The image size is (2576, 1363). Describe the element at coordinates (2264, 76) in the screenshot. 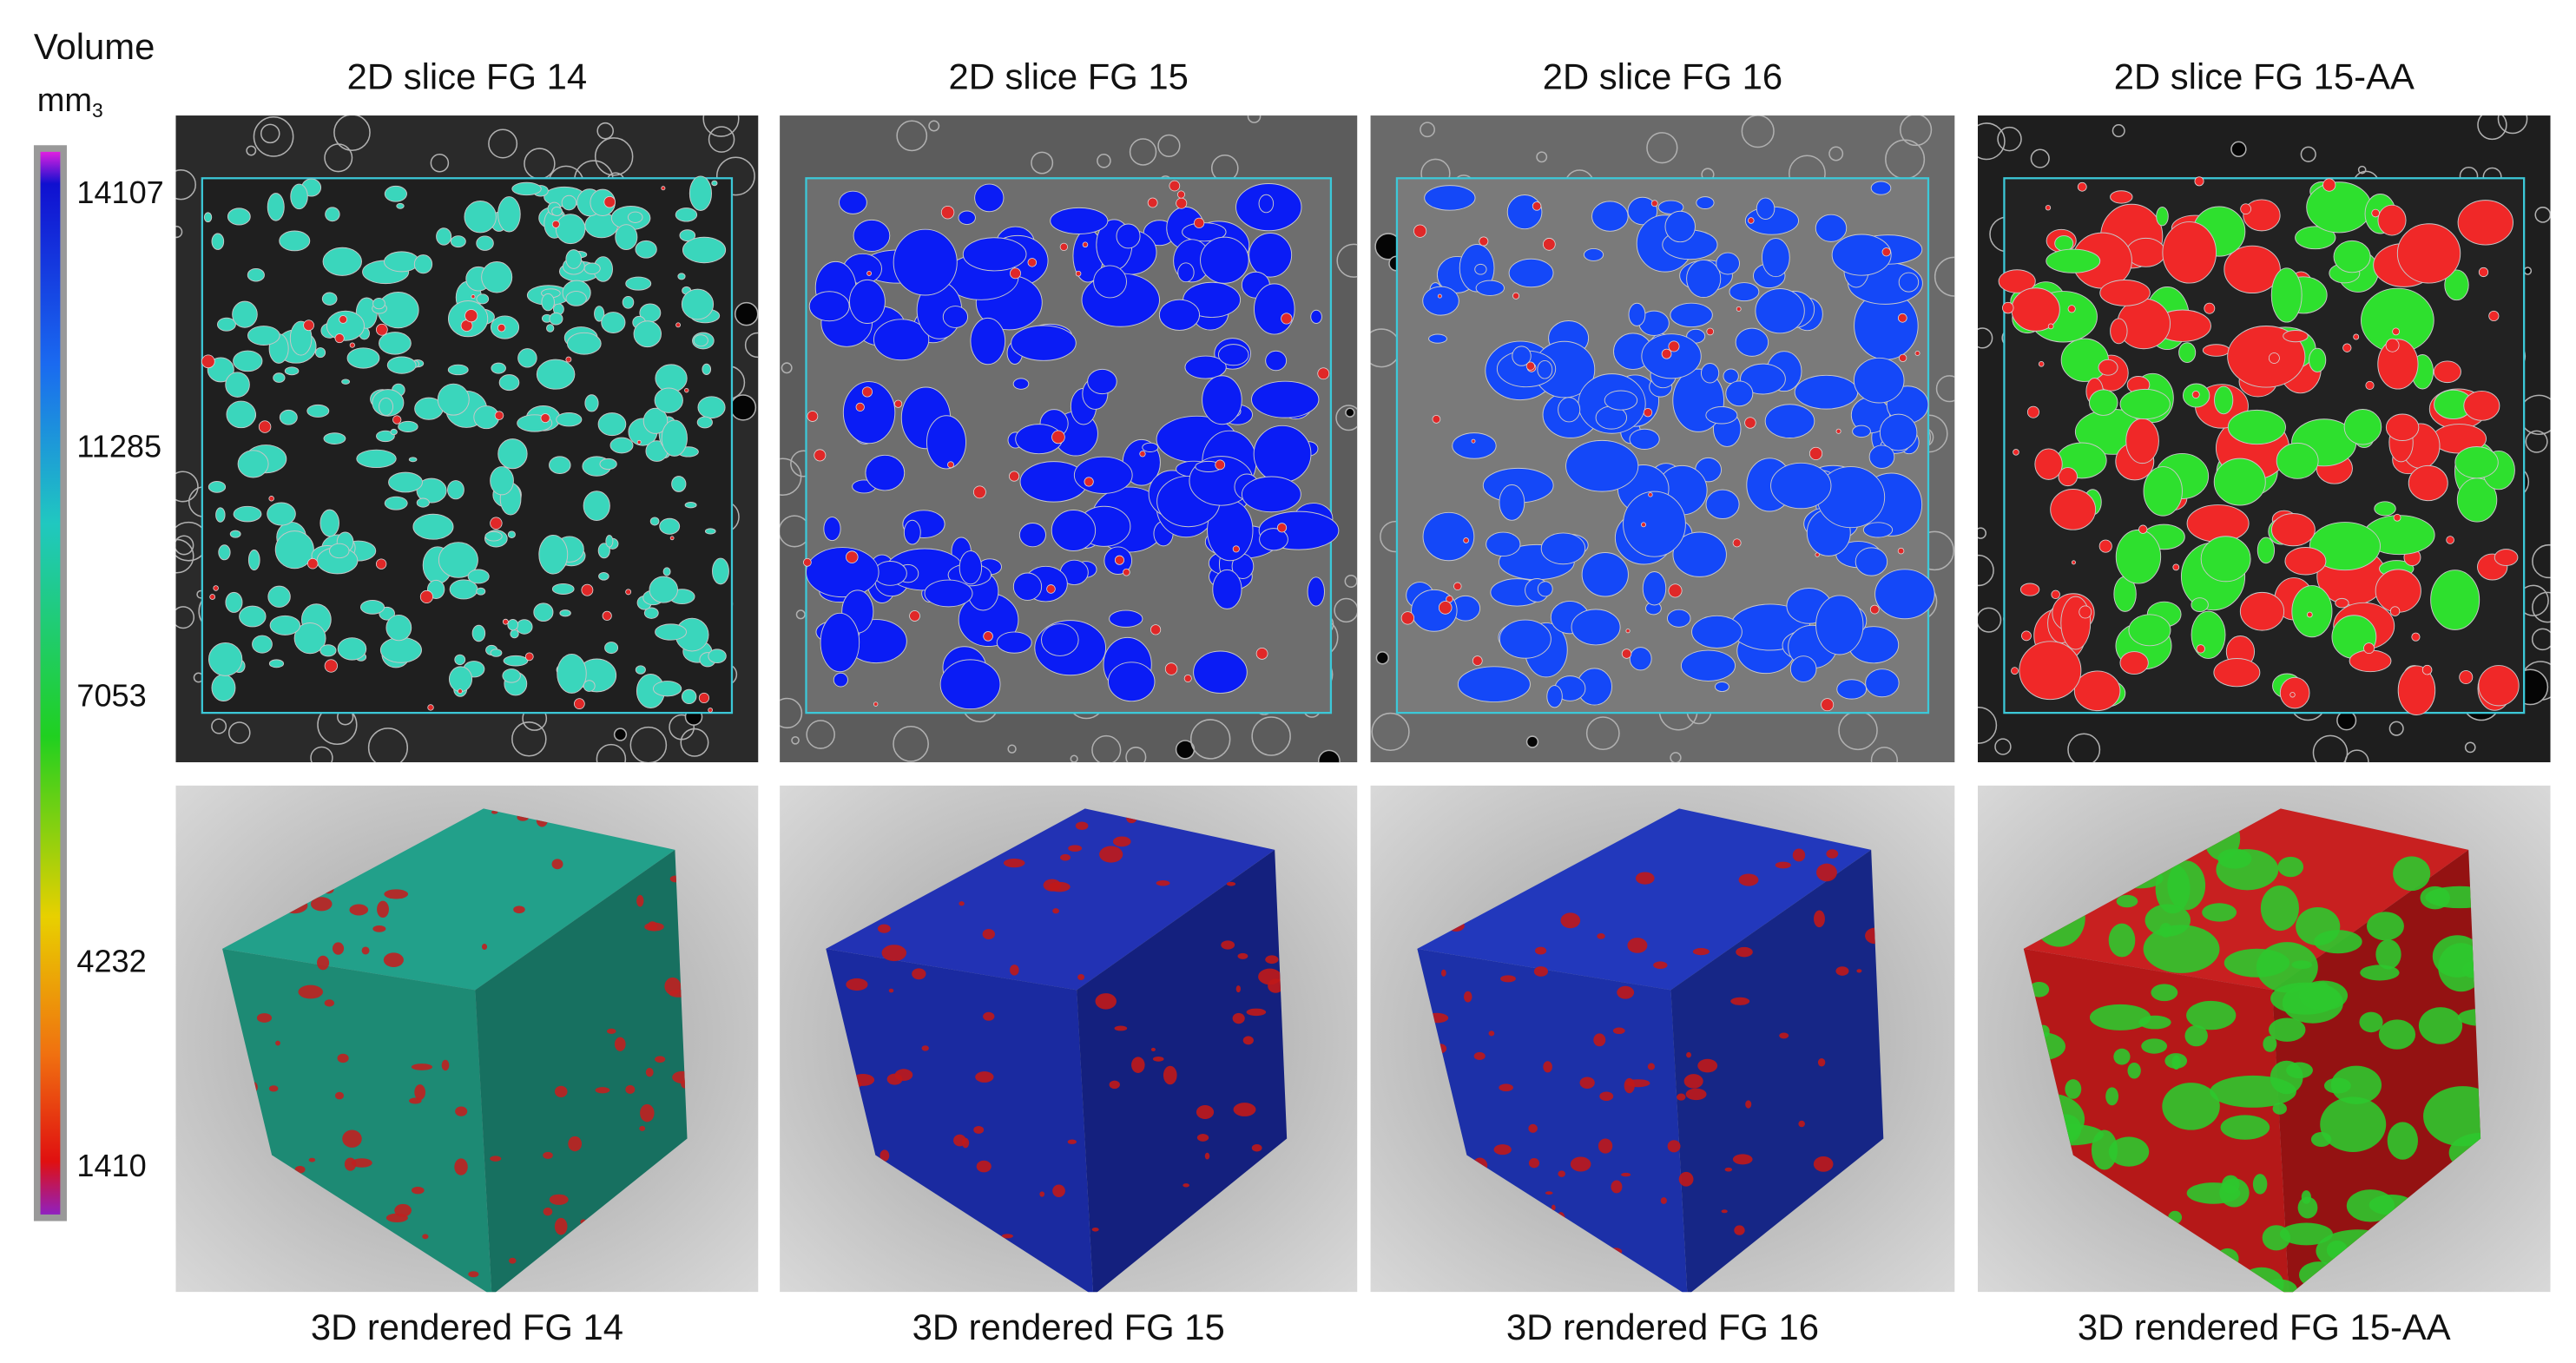

I see `slice-title: 2D slice FG 15-AA` at that location.